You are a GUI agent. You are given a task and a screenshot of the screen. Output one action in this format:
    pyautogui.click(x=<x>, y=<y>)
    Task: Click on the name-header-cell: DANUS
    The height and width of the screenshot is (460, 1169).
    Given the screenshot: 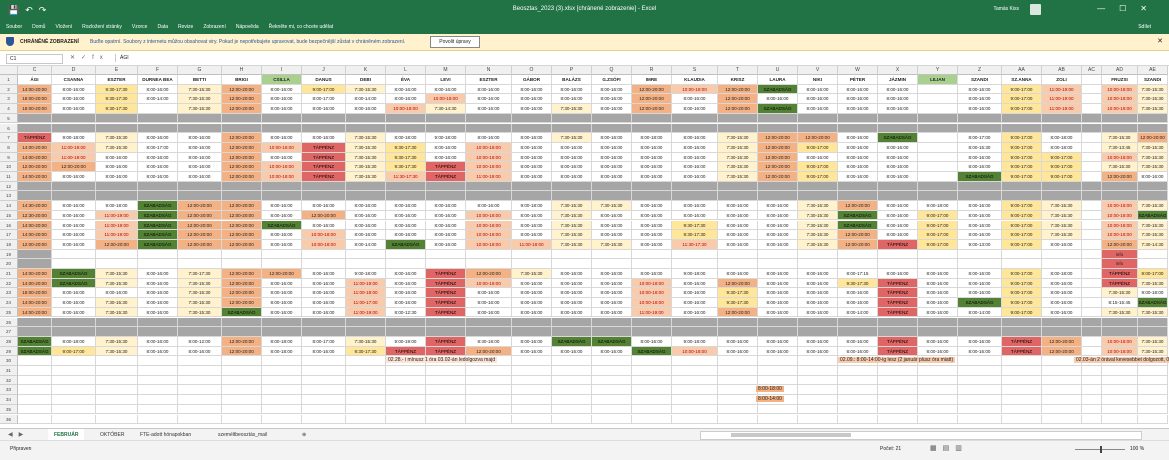 What is the action you would take?
    pyautogui.click(x=324, y=80)
    